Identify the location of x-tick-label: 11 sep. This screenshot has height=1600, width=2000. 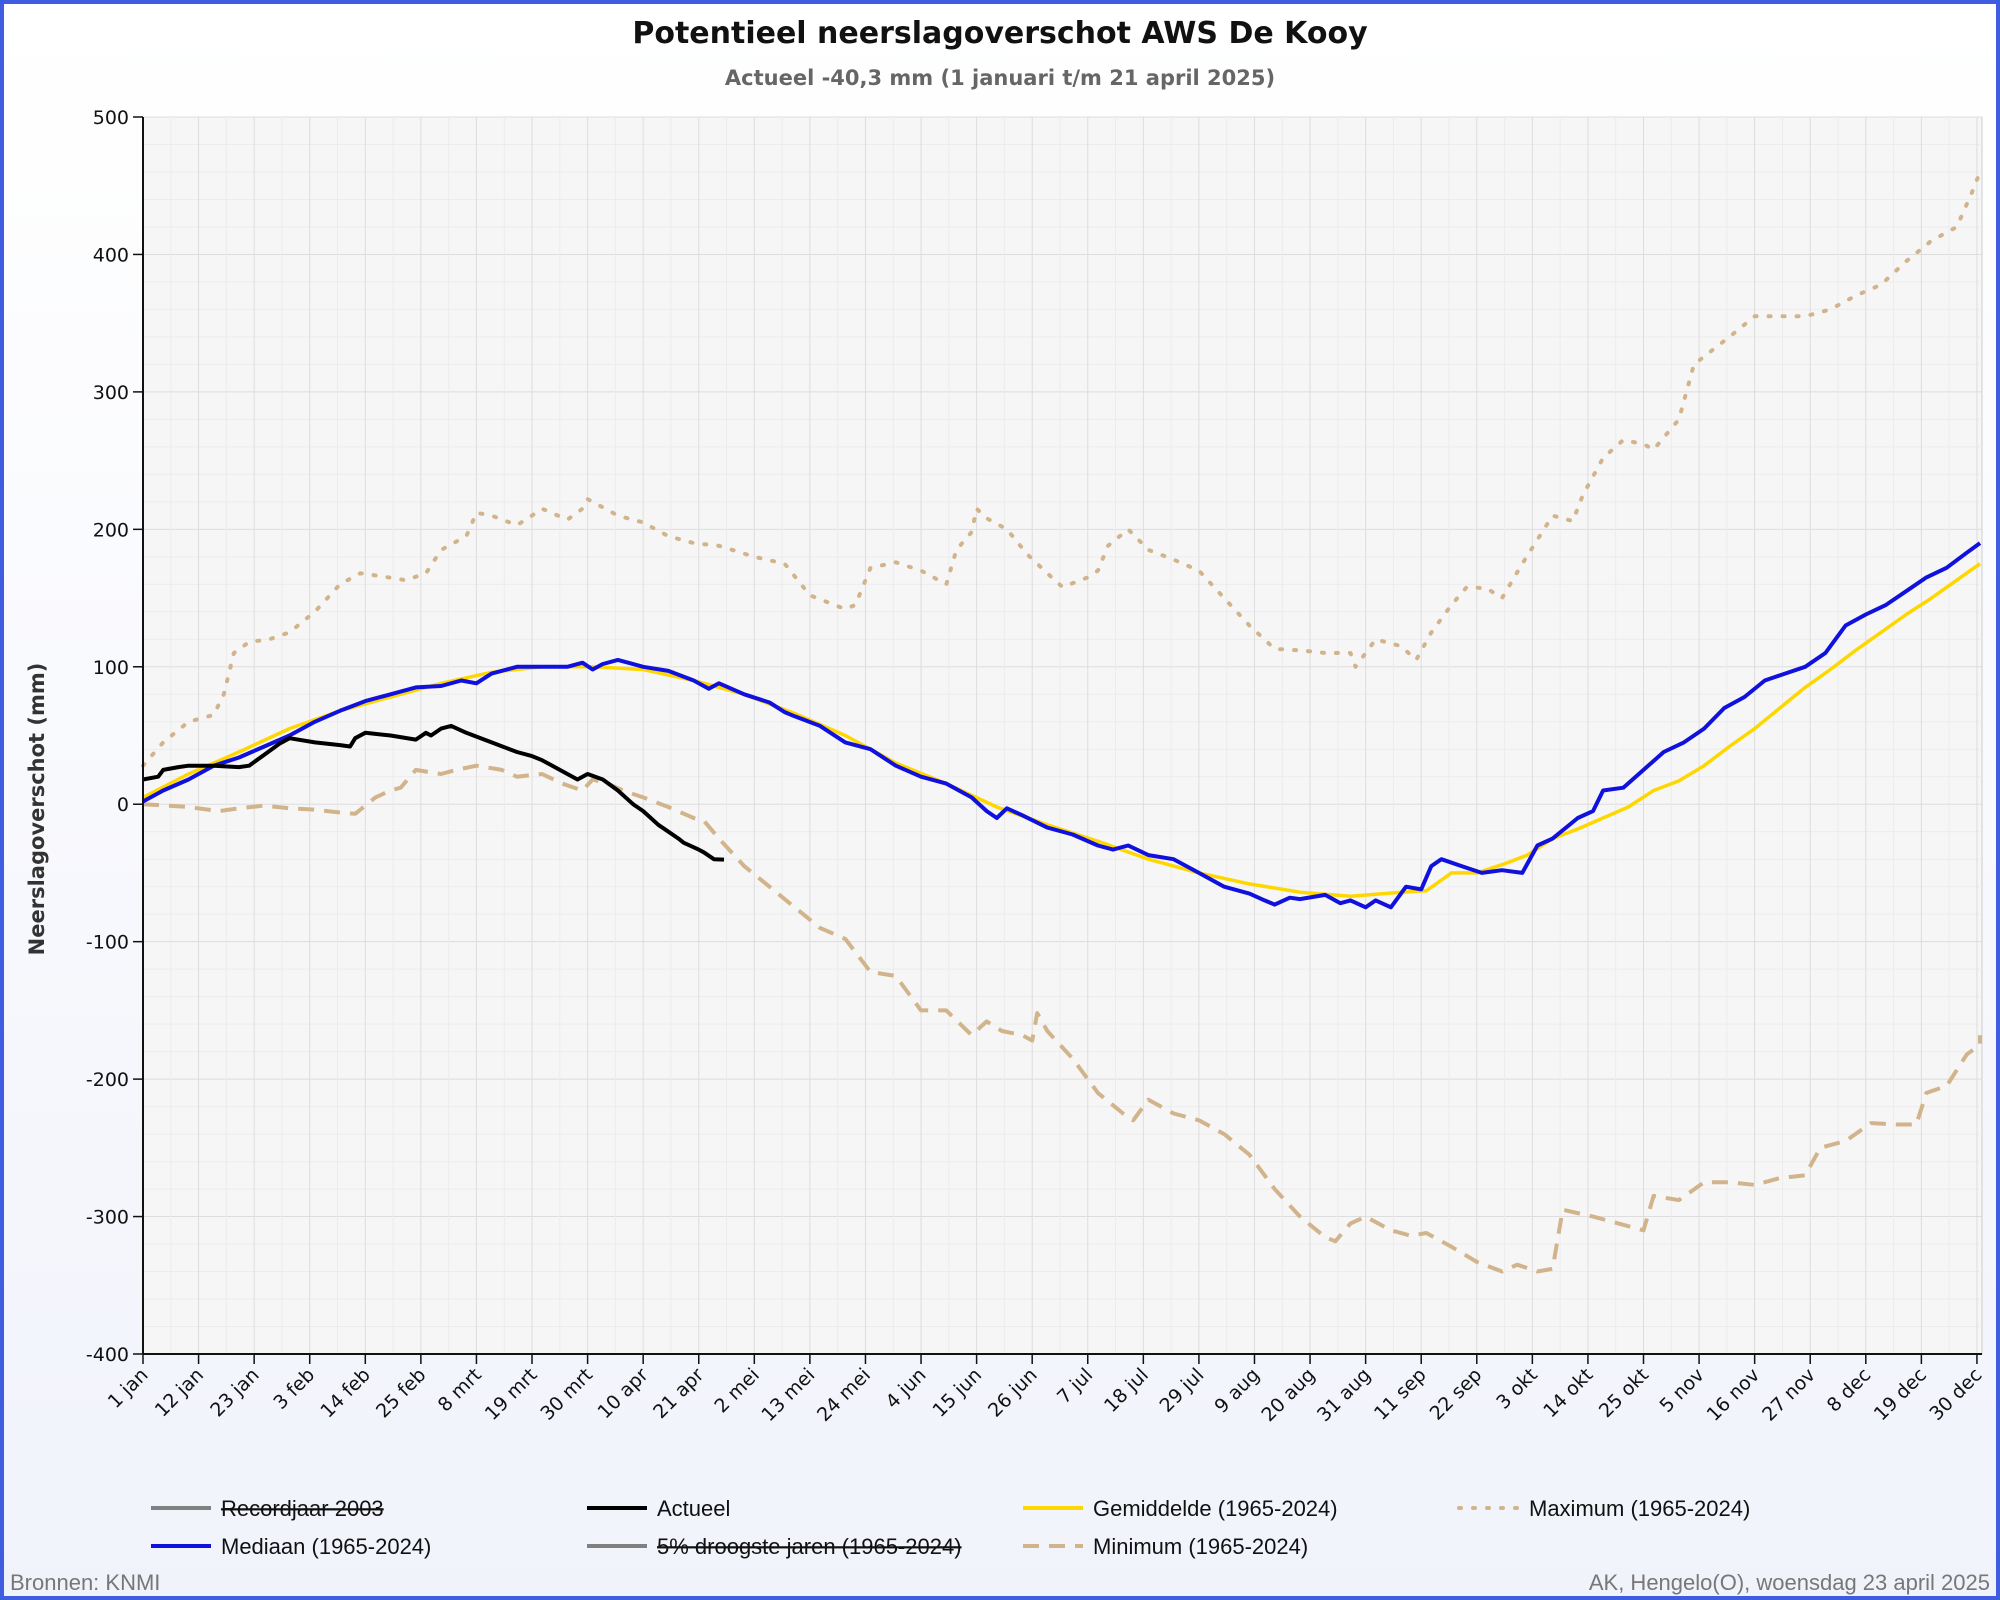
(1400, 1394).